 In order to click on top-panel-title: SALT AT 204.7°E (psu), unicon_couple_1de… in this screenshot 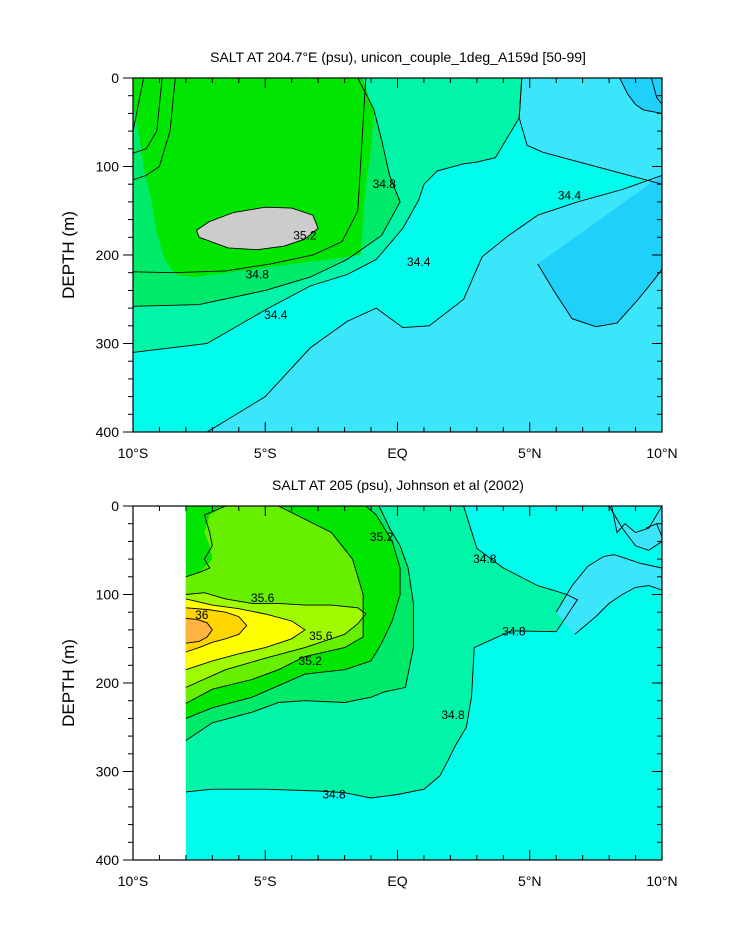, I will do `click(398, 57)`.